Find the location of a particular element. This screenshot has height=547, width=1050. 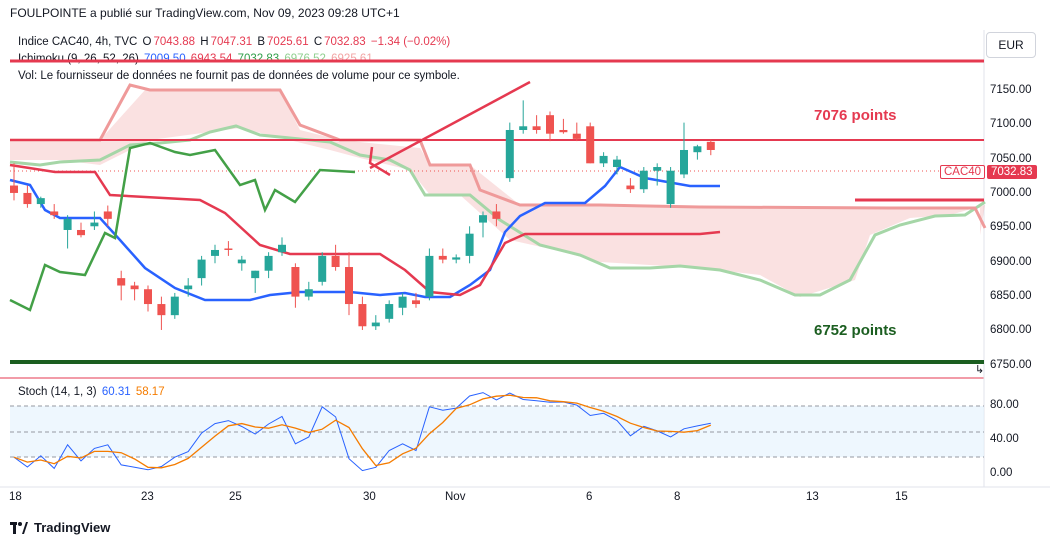

time-tick: 13 is located at coordinates (812, 497).